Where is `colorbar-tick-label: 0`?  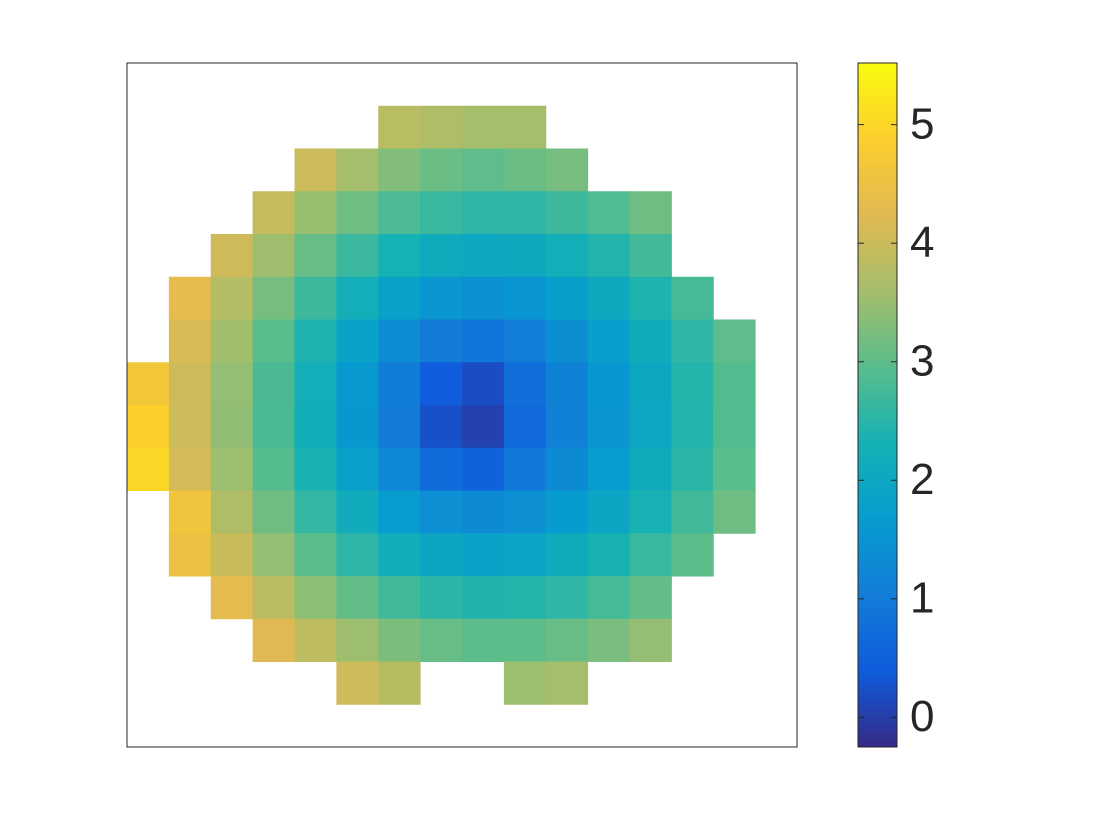
colorbar-tick-label: 0 is located at coordinates (922, 716).